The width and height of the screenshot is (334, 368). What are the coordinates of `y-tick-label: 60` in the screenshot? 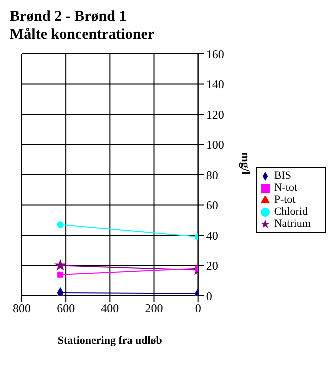 It's located at (212, 205).